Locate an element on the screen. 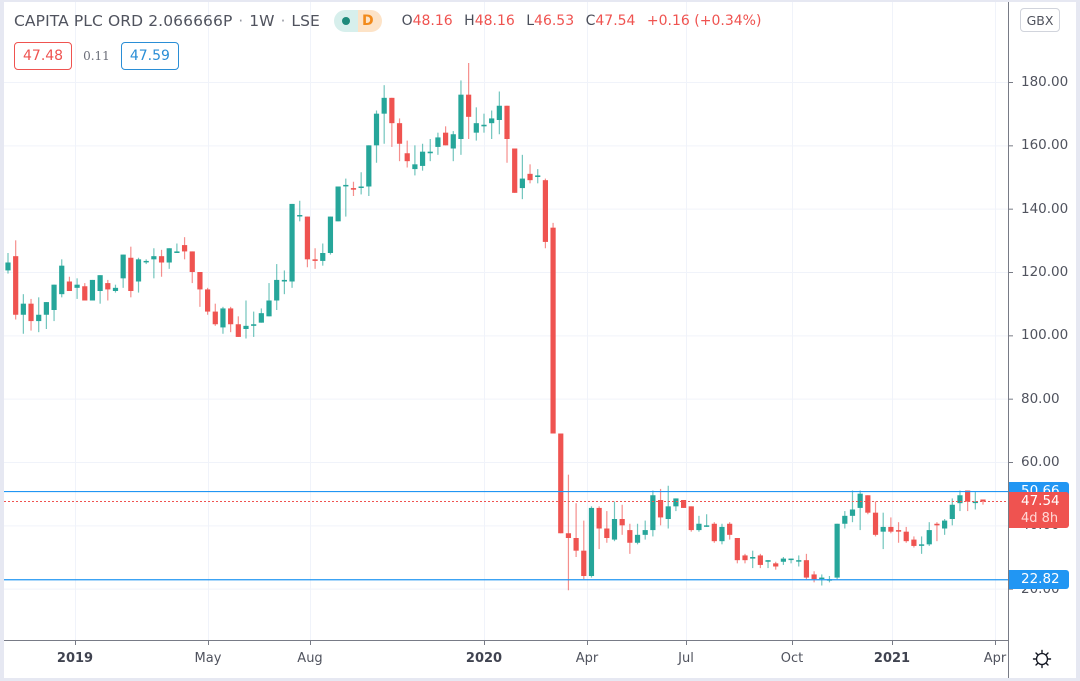 The image size is (1080, 681). bid-ask-row: 47.48 0.11 47.59 is located at coordinates (96, 56).